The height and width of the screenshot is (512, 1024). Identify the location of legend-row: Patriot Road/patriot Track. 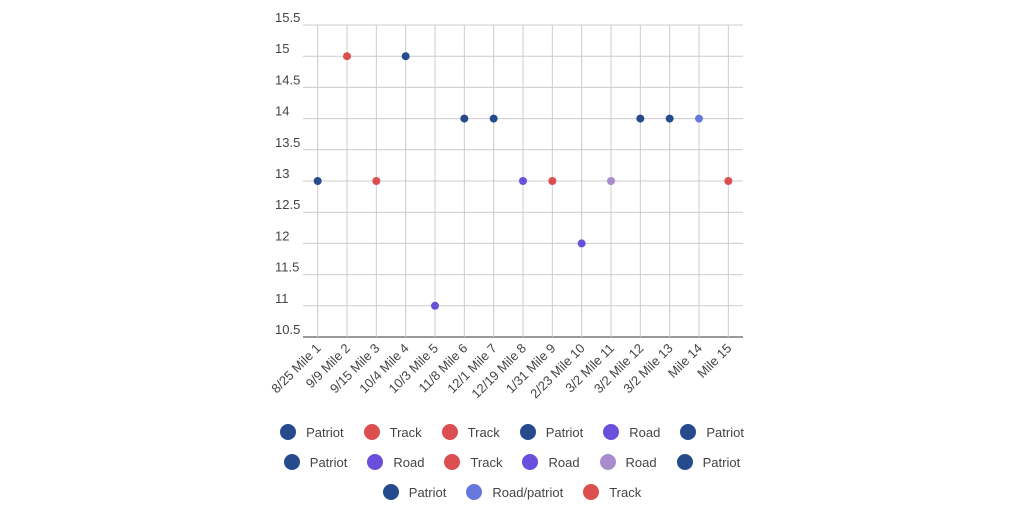
(512, 492).